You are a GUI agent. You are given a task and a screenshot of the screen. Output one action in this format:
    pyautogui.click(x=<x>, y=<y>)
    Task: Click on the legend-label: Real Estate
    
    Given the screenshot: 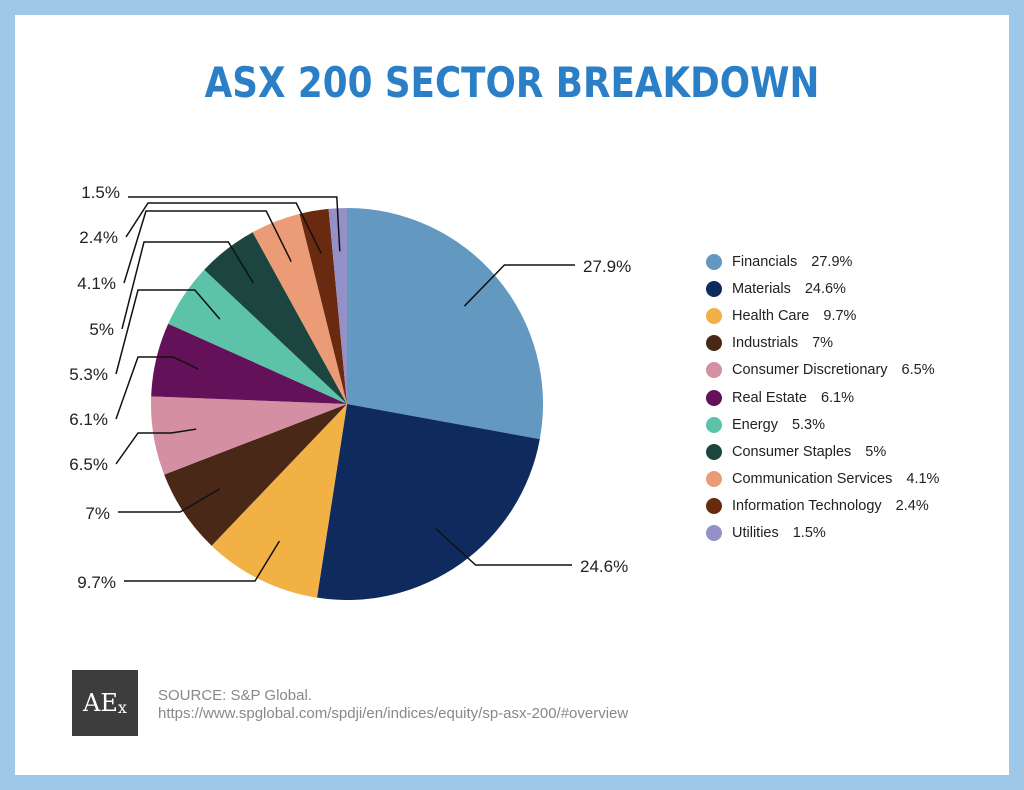 What is the action you would take?
    pyautogui.click(x=769, y=397)
    